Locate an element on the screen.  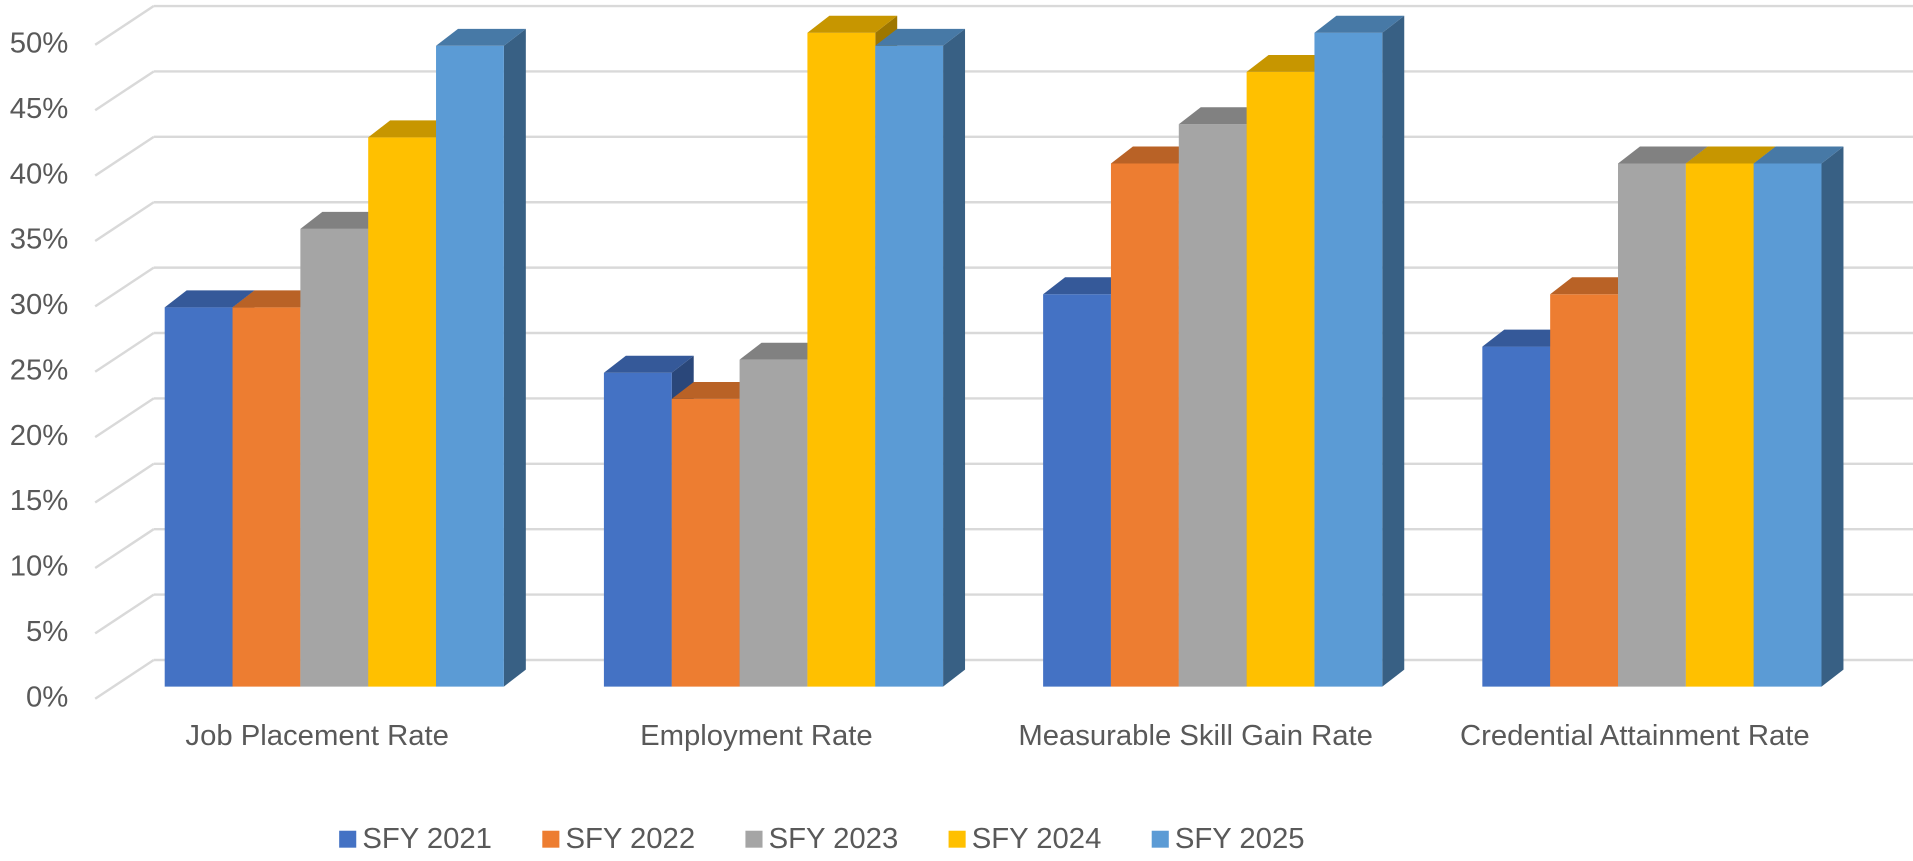
legend-label: SFY 2021 is located at coordinates (427, 839).